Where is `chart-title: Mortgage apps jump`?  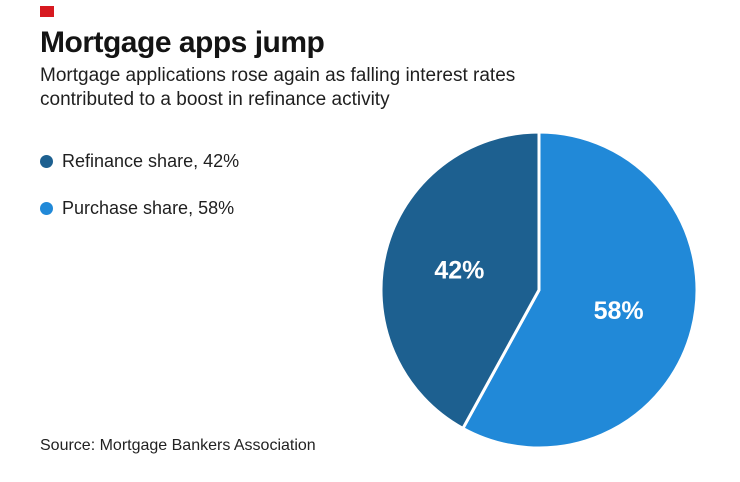
chart-title: Mortgage apps jump is located at coordinates (182, 42).